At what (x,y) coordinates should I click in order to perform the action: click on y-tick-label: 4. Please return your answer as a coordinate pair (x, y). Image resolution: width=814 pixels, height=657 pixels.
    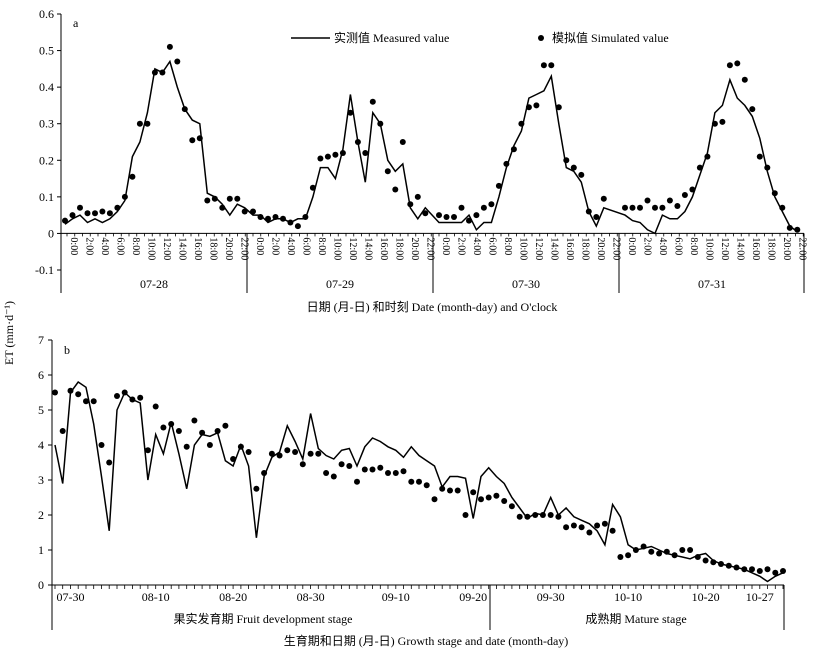
    Looking at the image, I should click on (41, 445).